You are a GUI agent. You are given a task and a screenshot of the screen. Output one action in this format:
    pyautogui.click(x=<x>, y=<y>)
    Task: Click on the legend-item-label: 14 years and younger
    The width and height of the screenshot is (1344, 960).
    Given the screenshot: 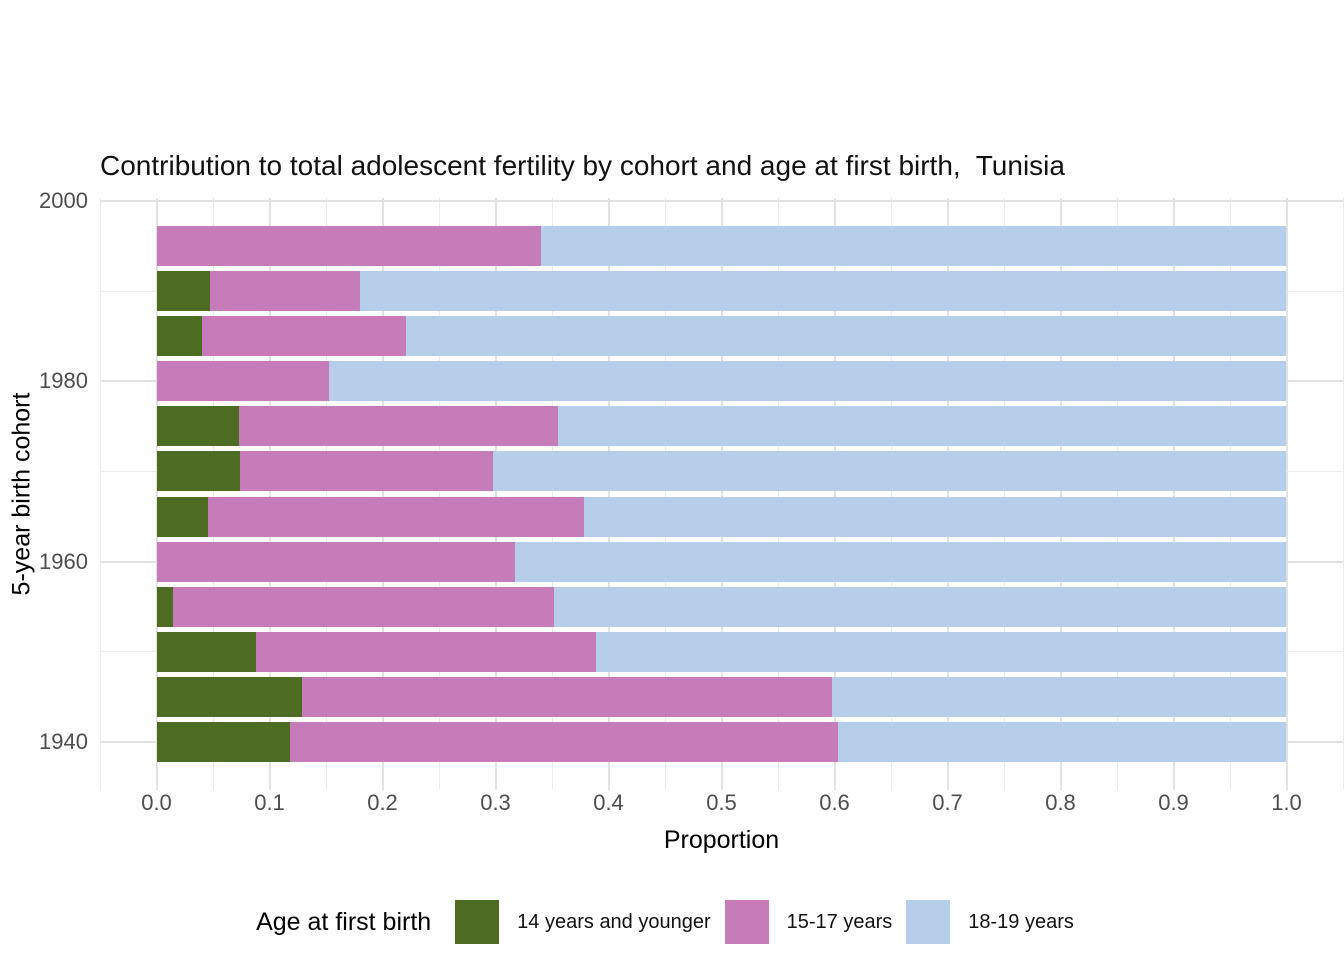 What is the action you would take?
    pyautogui.click(x=614, y=921)
    